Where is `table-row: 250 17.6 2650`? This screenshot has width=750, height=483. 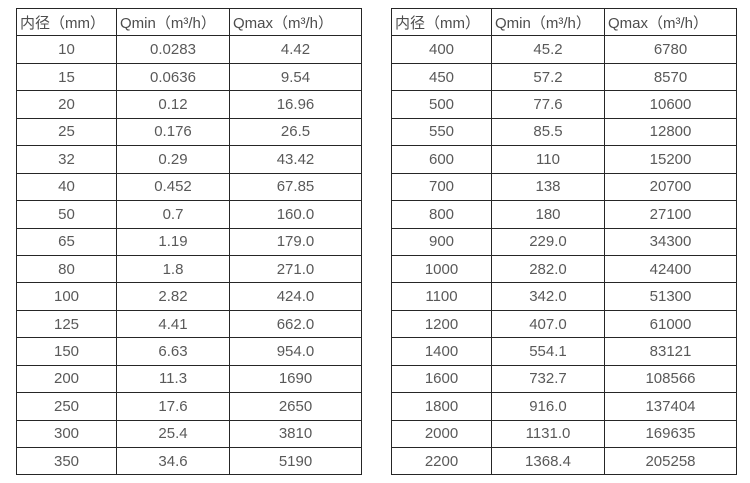
table-row: 250 17.6 2650 is located at coordinates (189, 406).